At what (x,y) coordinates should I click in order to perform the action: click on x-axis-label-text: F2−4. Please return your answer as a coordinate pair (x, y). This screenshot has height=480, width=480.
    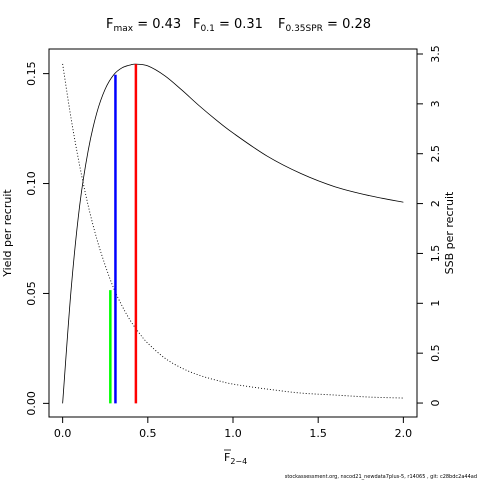
    Looking at the image, I should click on (235, 458).